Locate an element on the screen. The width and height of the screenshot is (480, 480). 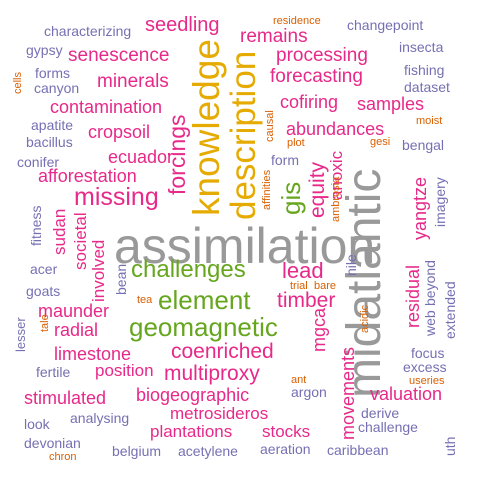
word-lesser: lesser is located at coordinates (20, 334).